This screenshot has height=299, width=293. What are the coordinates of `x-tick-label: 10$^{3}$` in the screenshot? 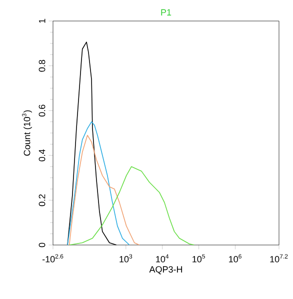 It's located at (126, 258).